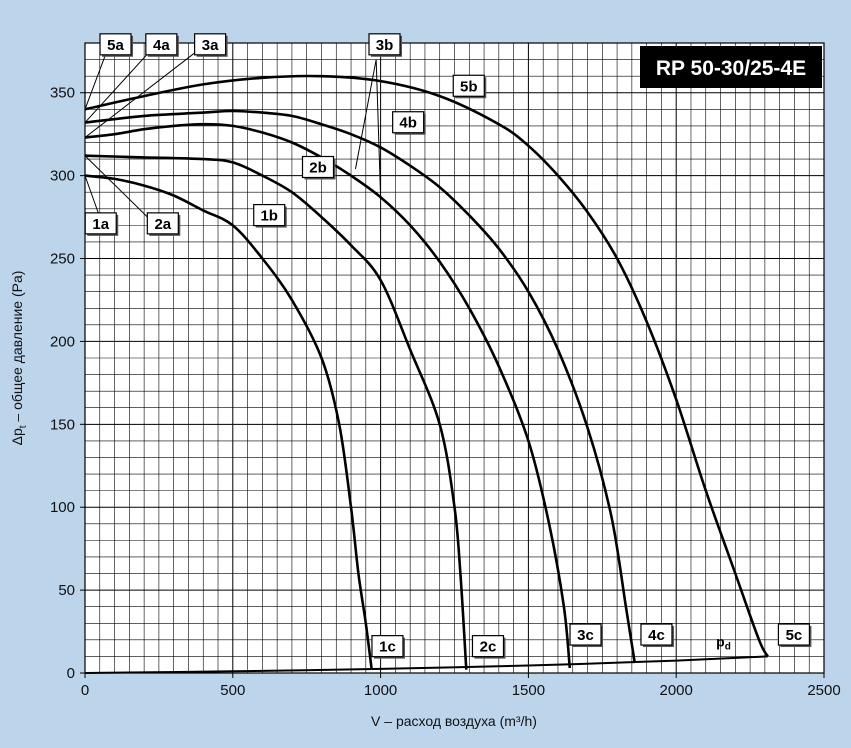  What do you see at coordinates (720, 641) in the screenshot?
I see `pd-label-main: p` at bounding box center [720, 641].